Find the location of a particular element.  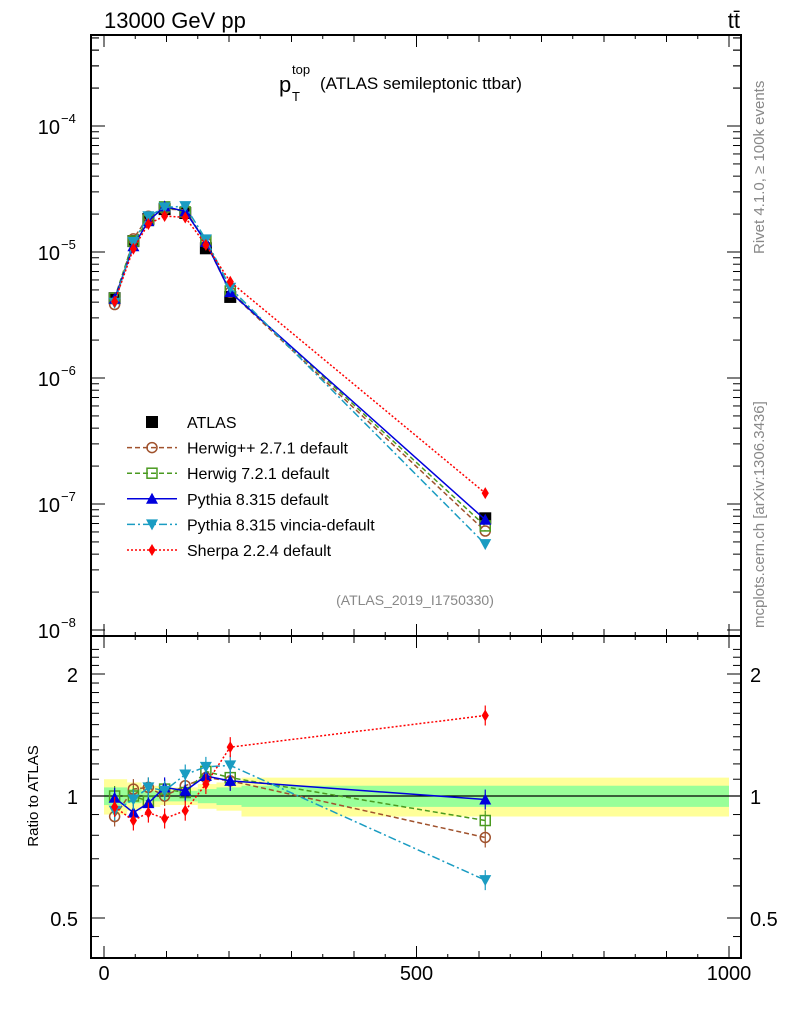

ratio-y-tick-label-left: 0.5 is located at coordinates (64, 920).